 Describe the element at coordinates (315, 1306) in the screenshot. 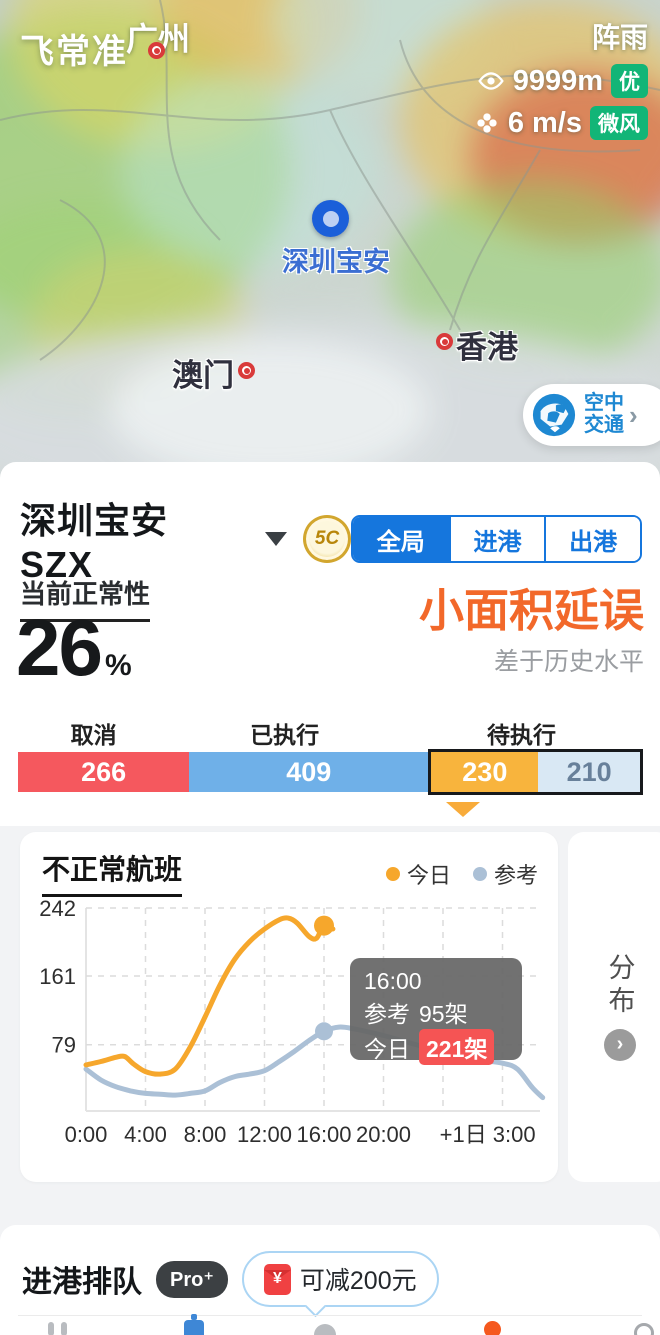

I see `coupon-bubble-tail` at that location.